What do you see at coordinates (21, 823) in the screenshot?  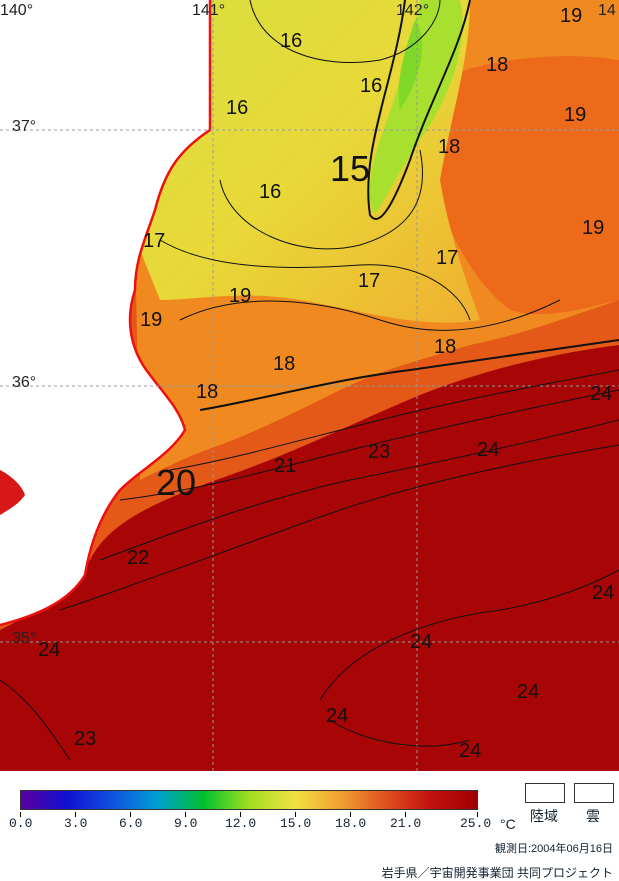 I see `colorbar-tick-label: 0.0` at bounding box center [21, 823].